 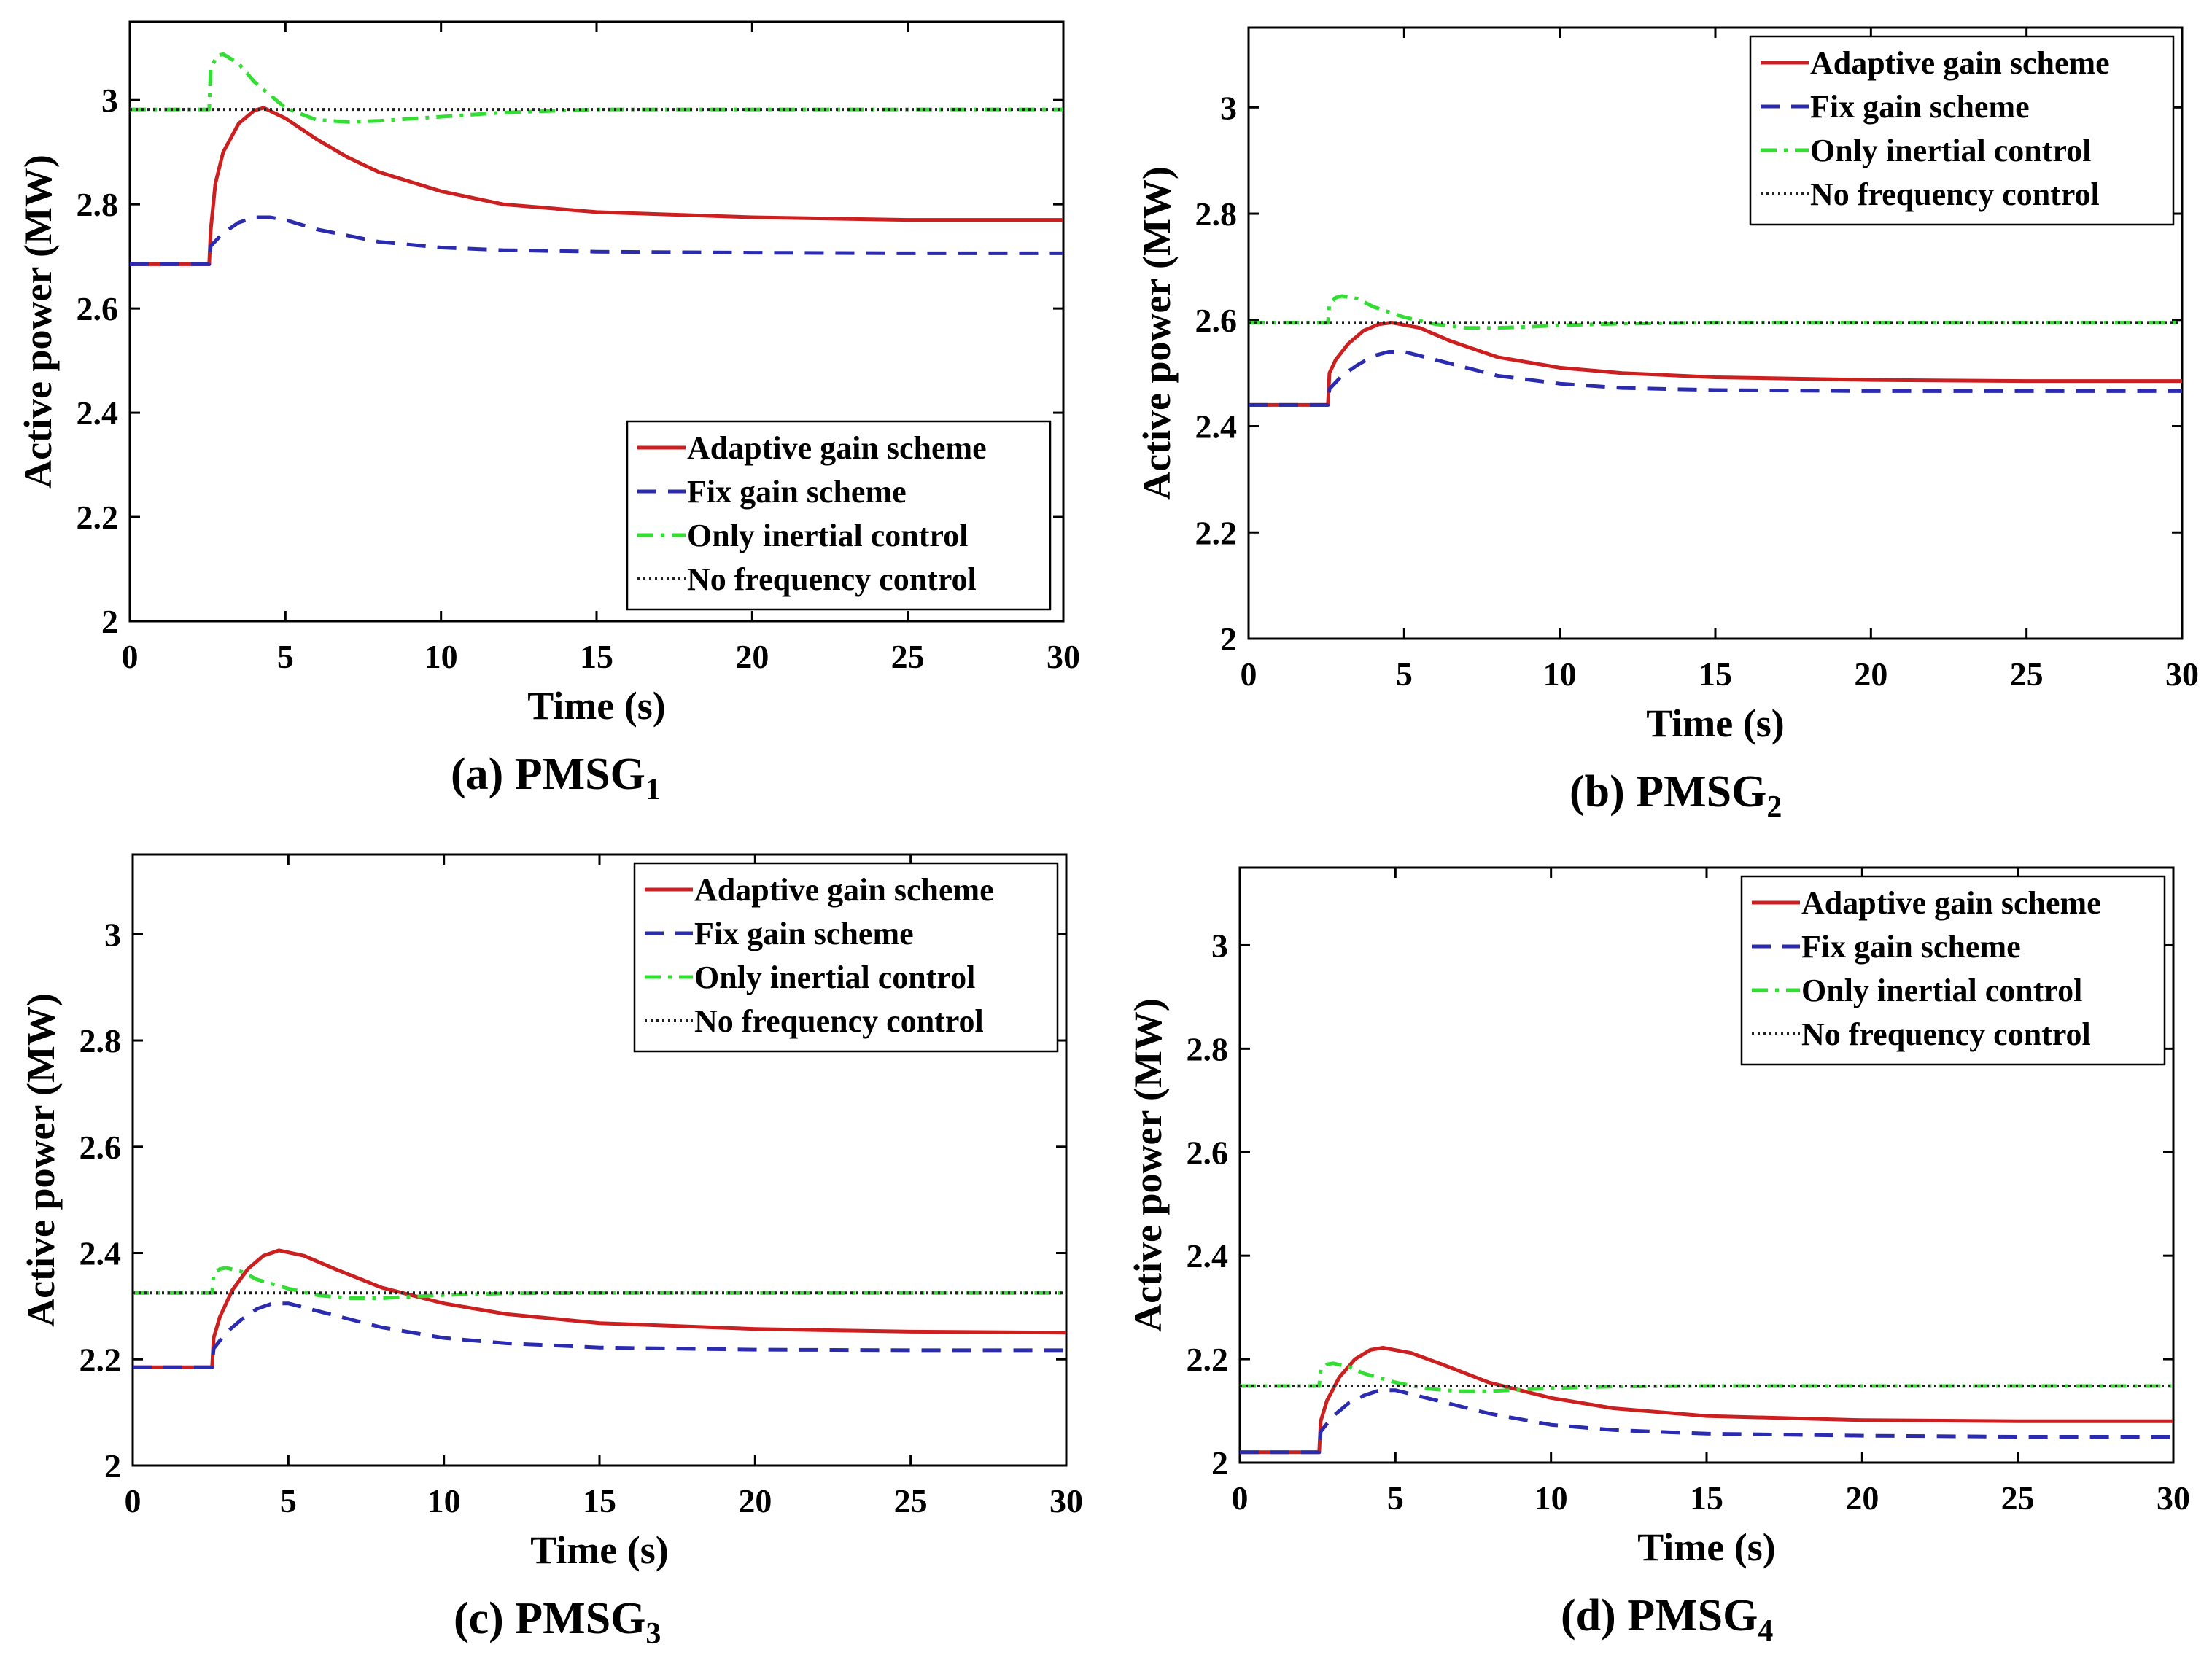 I want to click on caption-text: (c) PMSG, so click(x=550, y=1618).